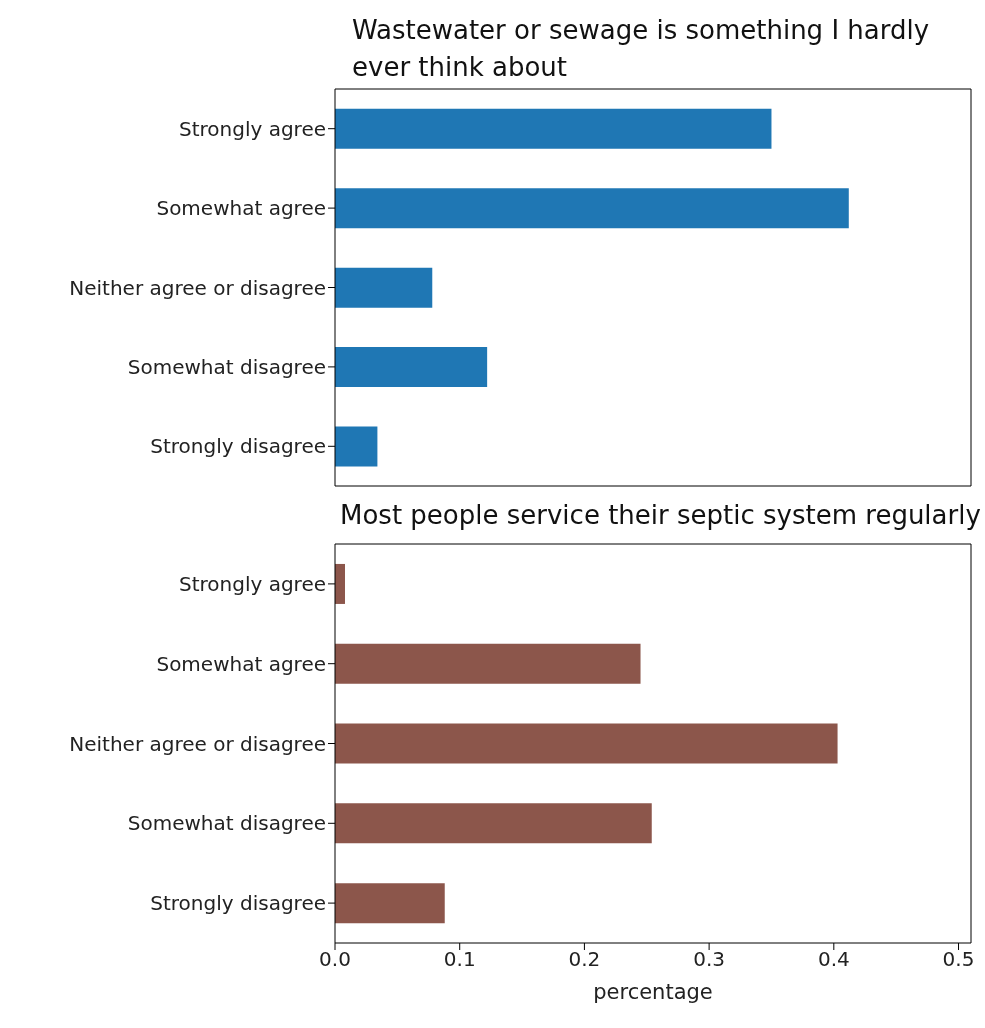 This screenshot has width=985, height=1028. What do you see at coordinates (660, 515) in the screenshot?
I see `chart-title: Most people service their septic system regularly` at bounding box center [660, 515].